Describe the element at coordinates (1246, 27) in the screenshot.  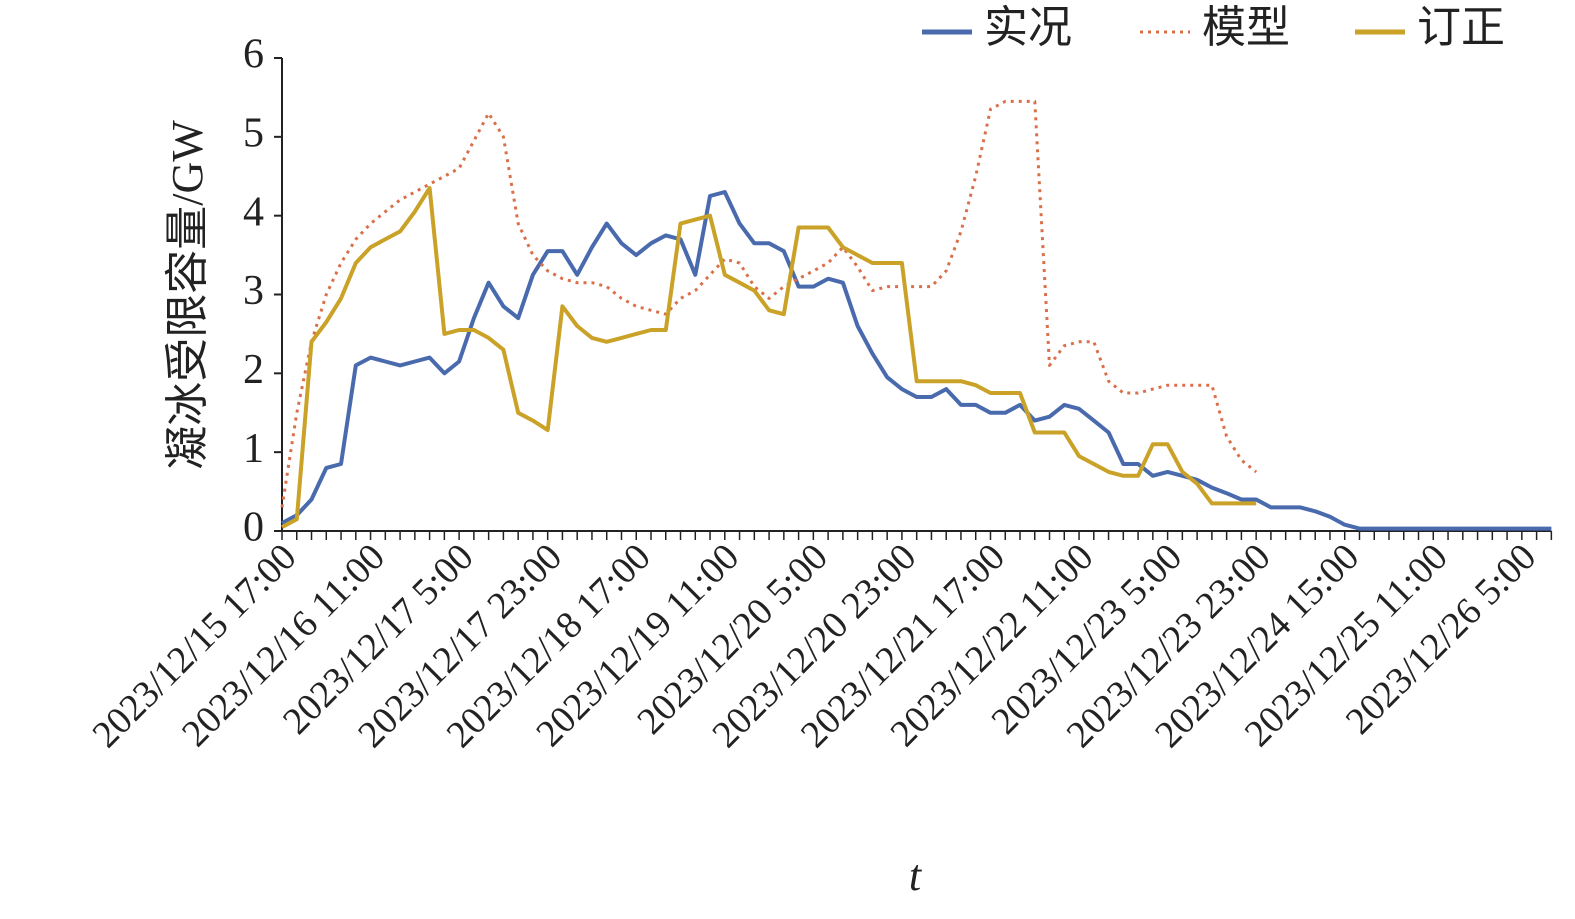
I see `legend-label: 模型` at that location.